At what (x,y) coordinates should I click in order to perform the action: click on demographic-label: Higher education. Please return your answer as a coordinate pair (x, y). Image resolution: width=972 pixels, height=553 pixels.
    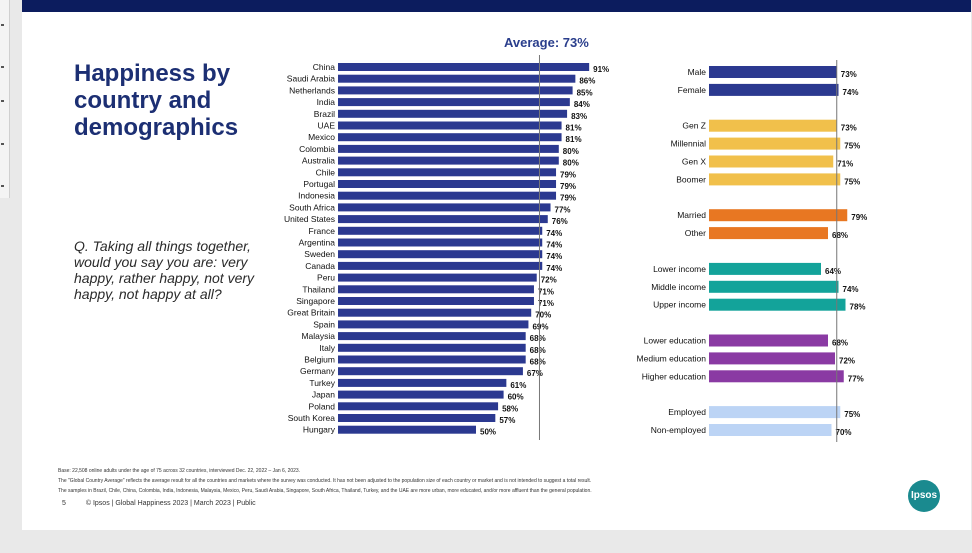
    Looking at the image, I should click on (674, 376).